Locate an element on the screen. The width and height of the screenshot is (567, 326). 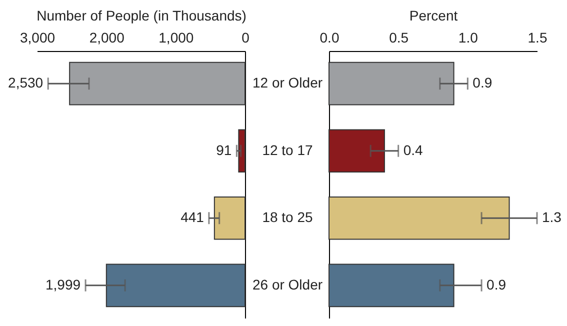
data-label: 91 is located at coordinates (224, 150).